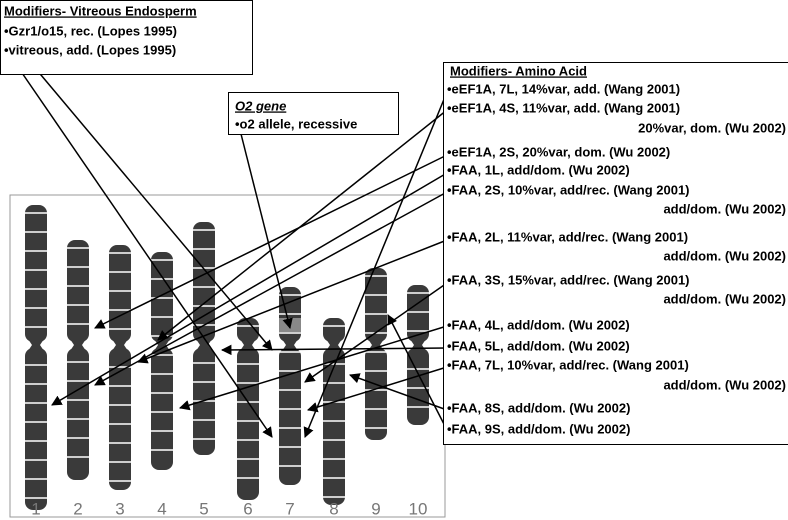  Describe the element at coordinates (203, 508) in the screenshot. I see `chromosome-label: 5` at that location.